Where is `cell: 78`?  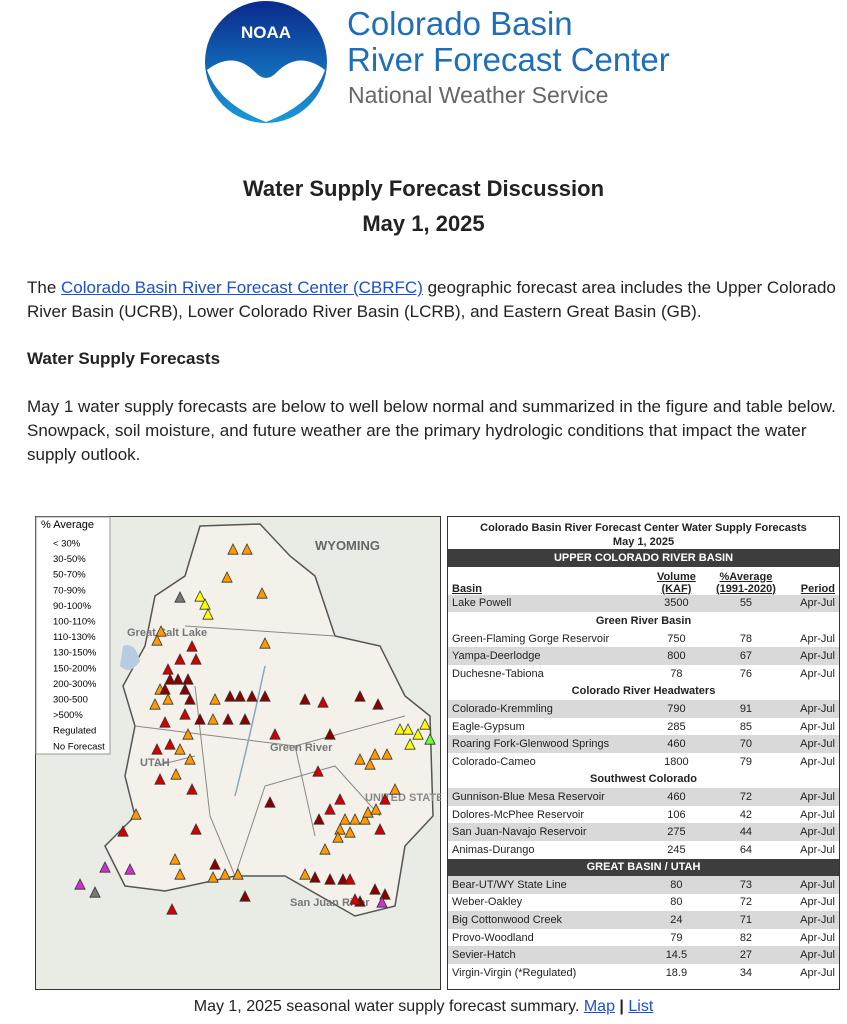
cell: 78 is located at coordinates (746, 638).